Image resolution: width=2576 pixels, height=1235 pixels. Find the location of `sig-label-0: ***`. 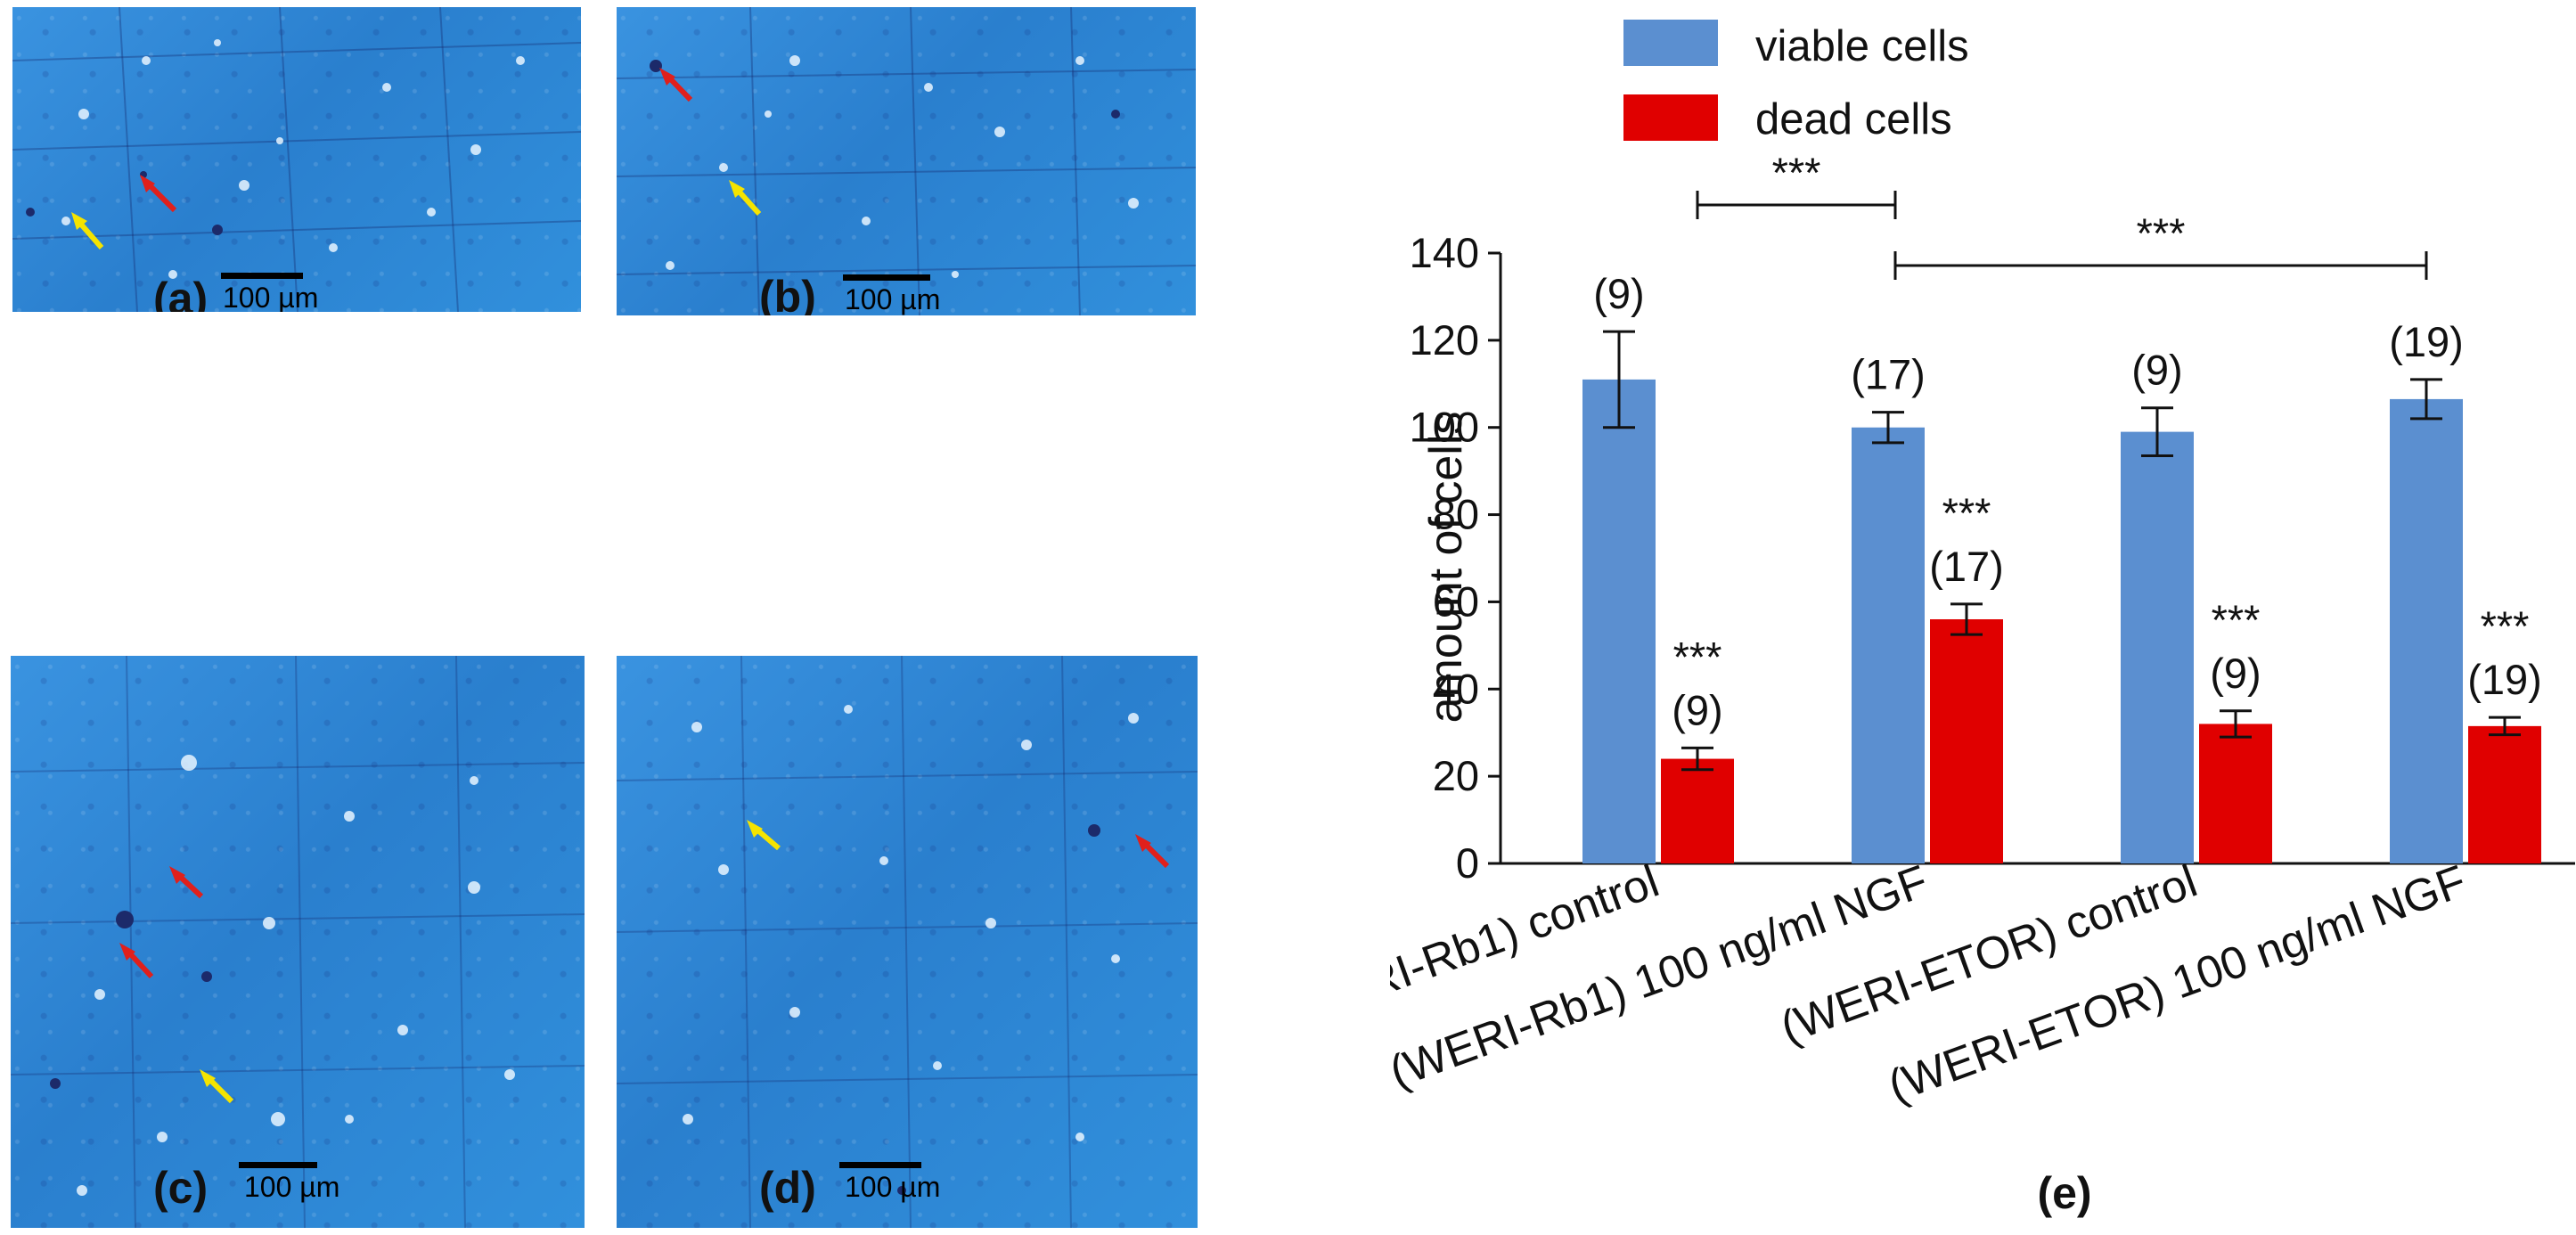

sig-label-0: *** is located at coordinates (1697, 656).